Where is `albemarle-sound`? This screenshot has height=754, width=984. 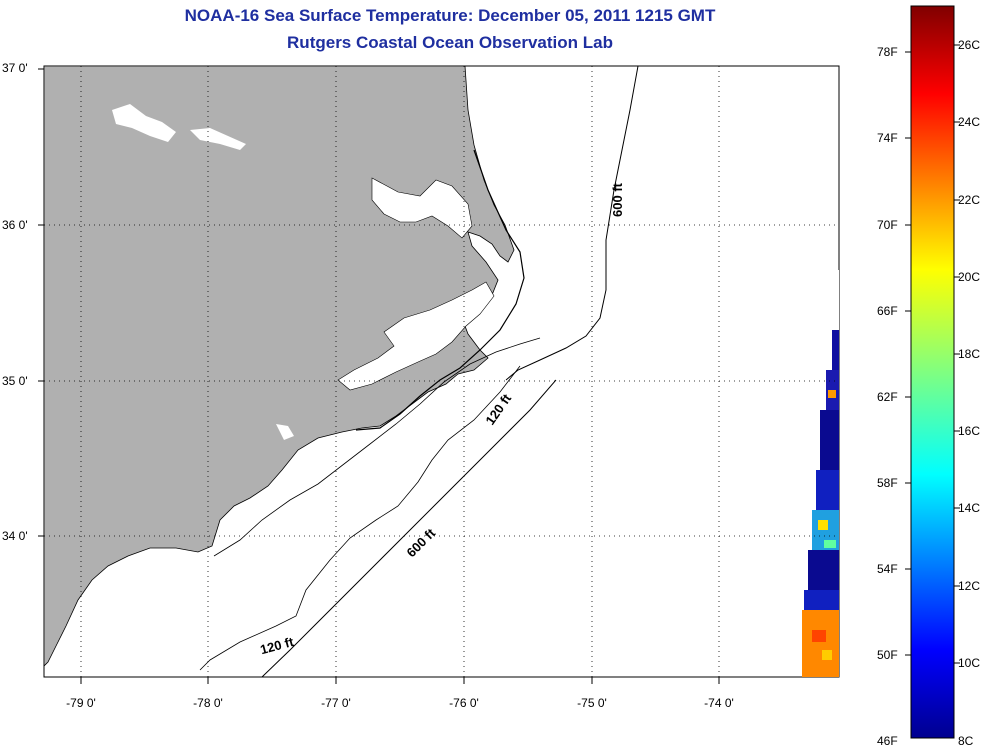 albemarle-sound is located at coordinates (422, 208).